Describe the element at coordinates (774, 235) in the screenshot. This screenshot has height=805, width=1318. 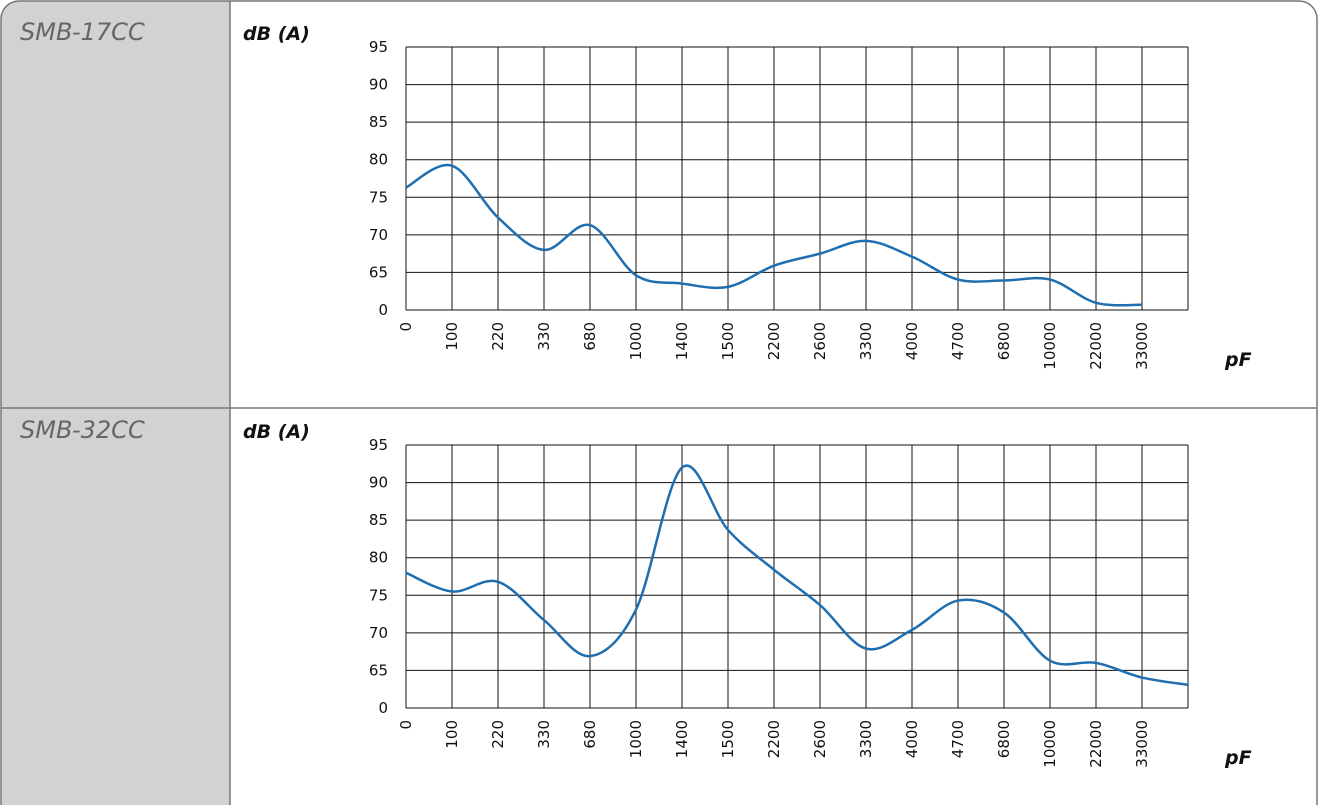
I see `series-line` at that location.